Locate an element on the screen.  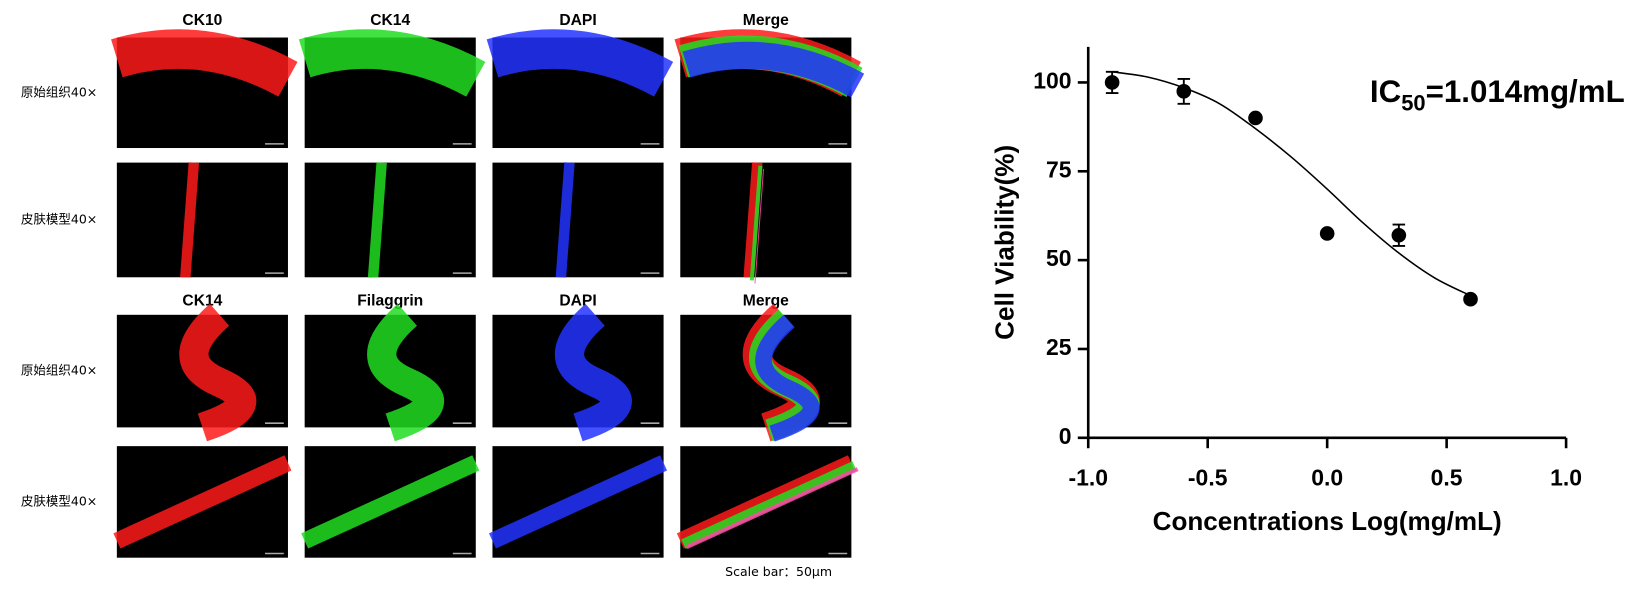
y-tick-label: 100 is located at coordinates (1052, 81).